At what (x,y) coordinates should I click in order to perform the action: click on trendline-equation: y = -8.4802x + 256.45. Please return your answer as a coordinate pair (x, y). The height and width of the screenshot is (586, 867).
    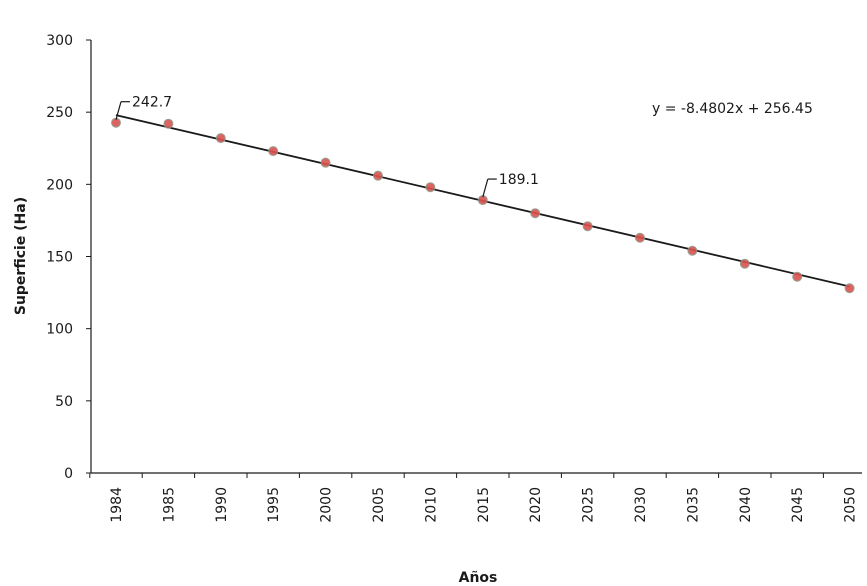
    Looking at the image, I should click on (732, 109).